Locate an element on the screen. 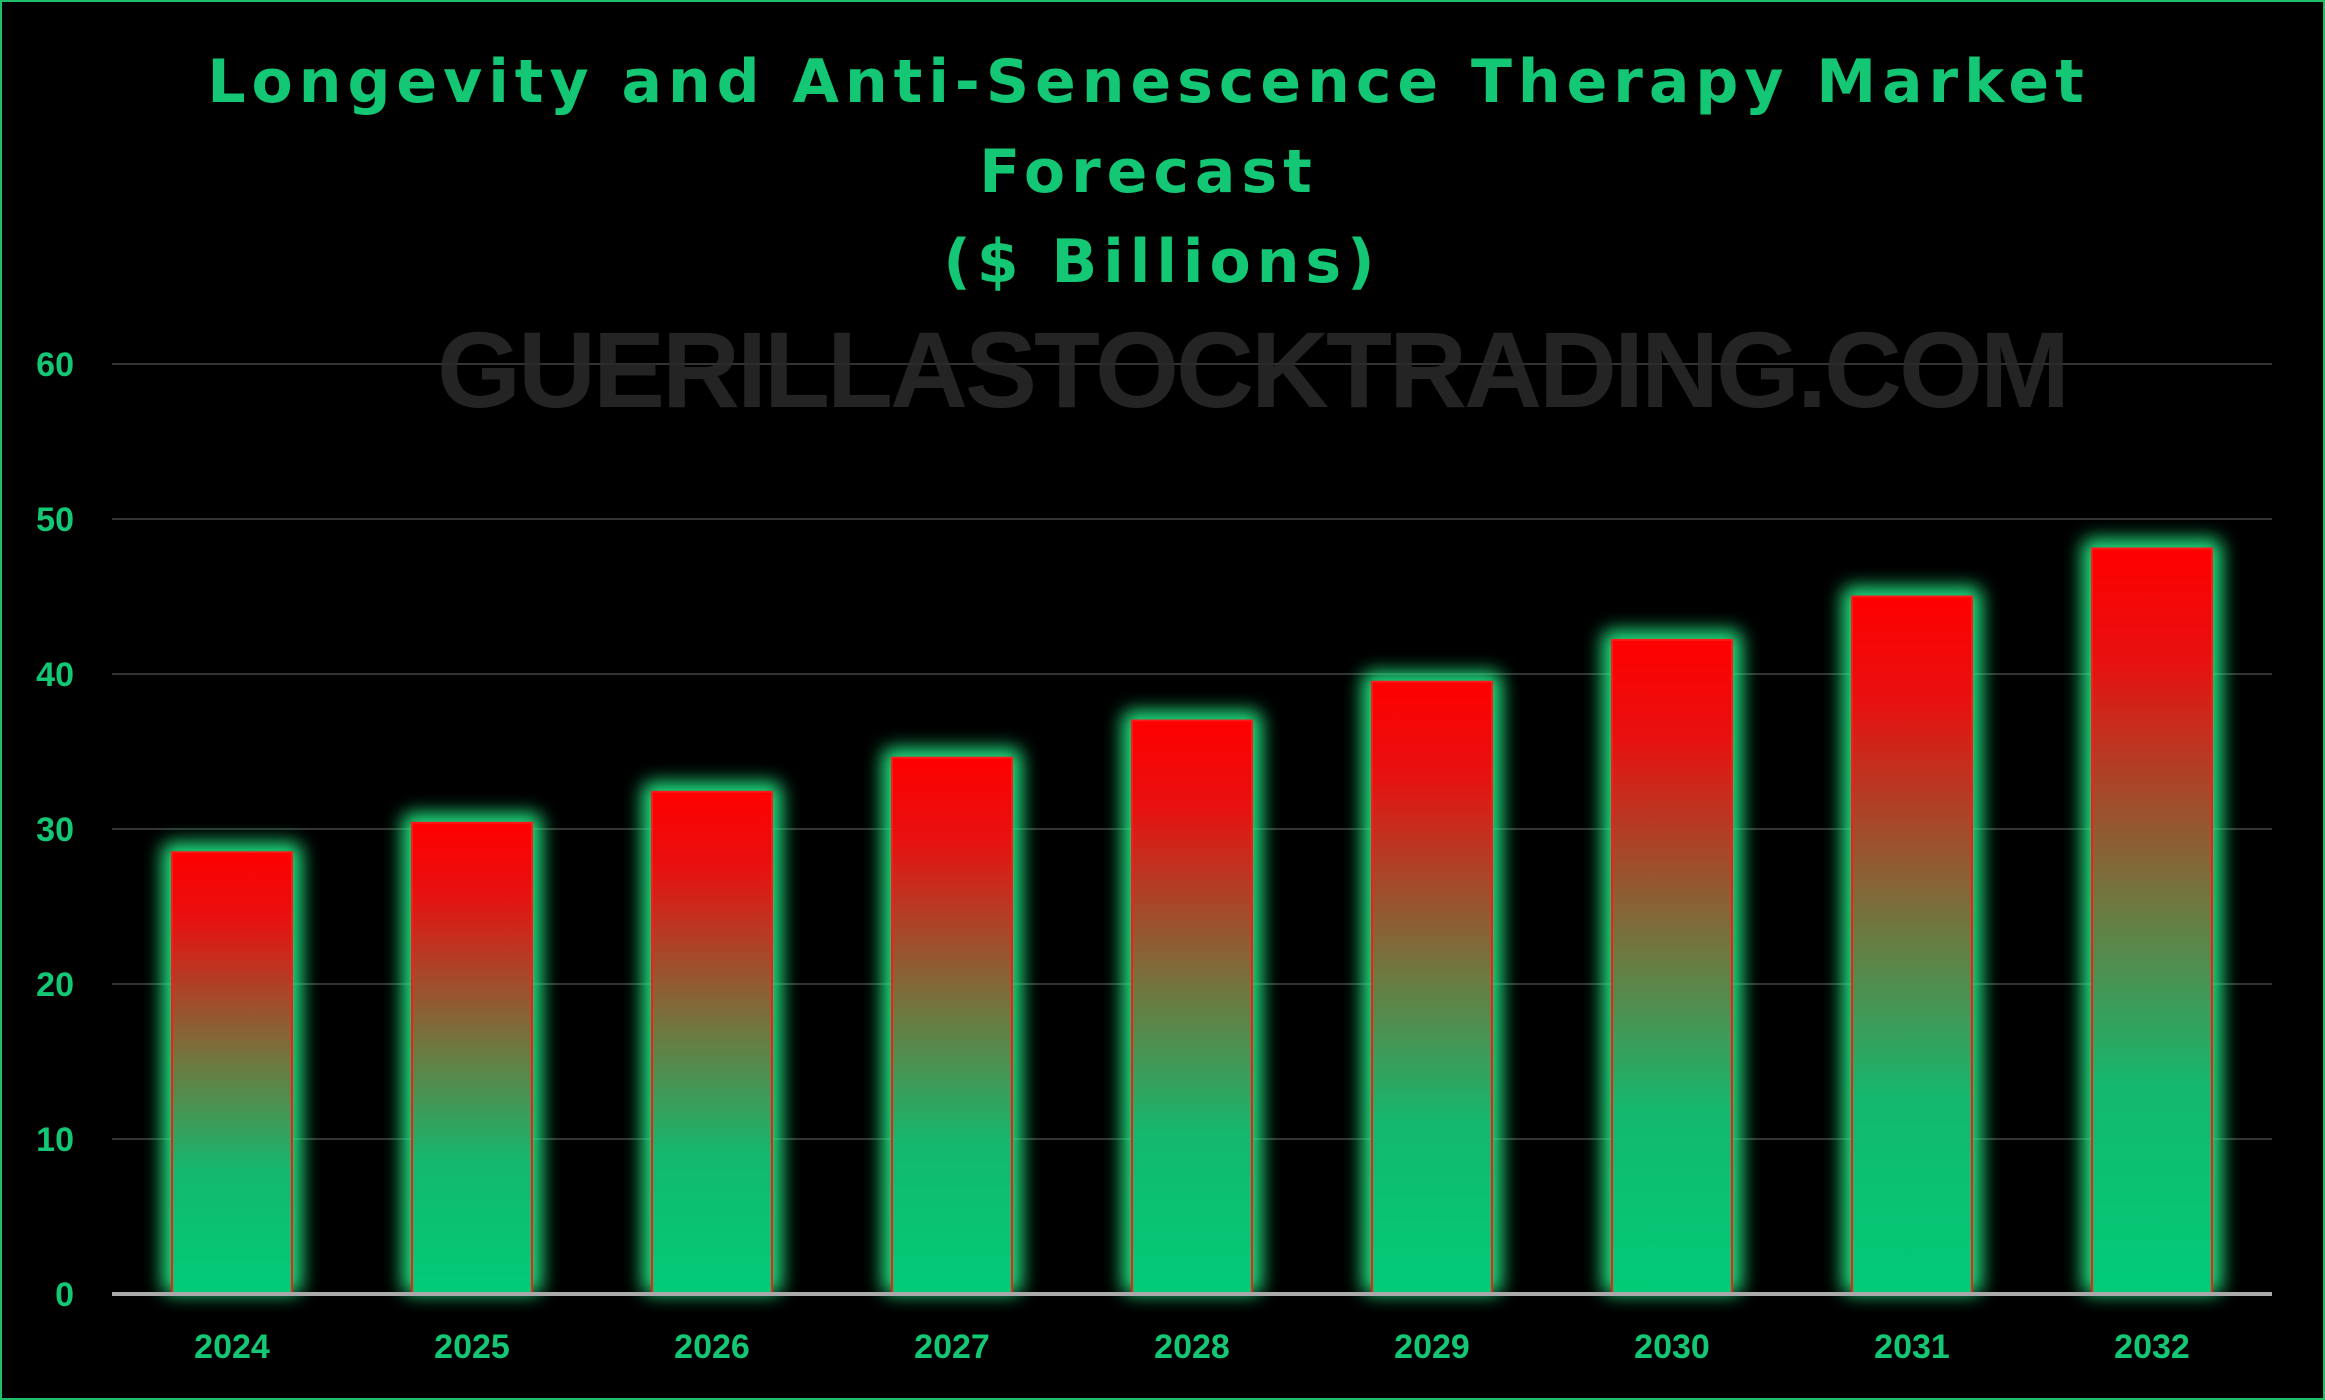  x-axis: 2024 2025 2026 2027 2028 2029 2030 2031 2032 is located at coordinates (1192, 1329).